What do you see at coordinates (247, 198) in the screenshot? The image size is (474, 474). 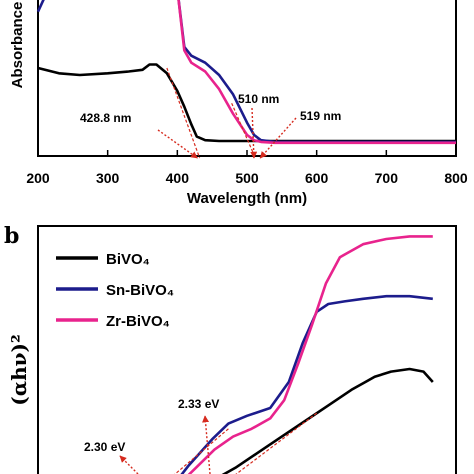 I see `panel-a-x-axis-title: Wavelength (nm)` at bounding box center [247, 198].